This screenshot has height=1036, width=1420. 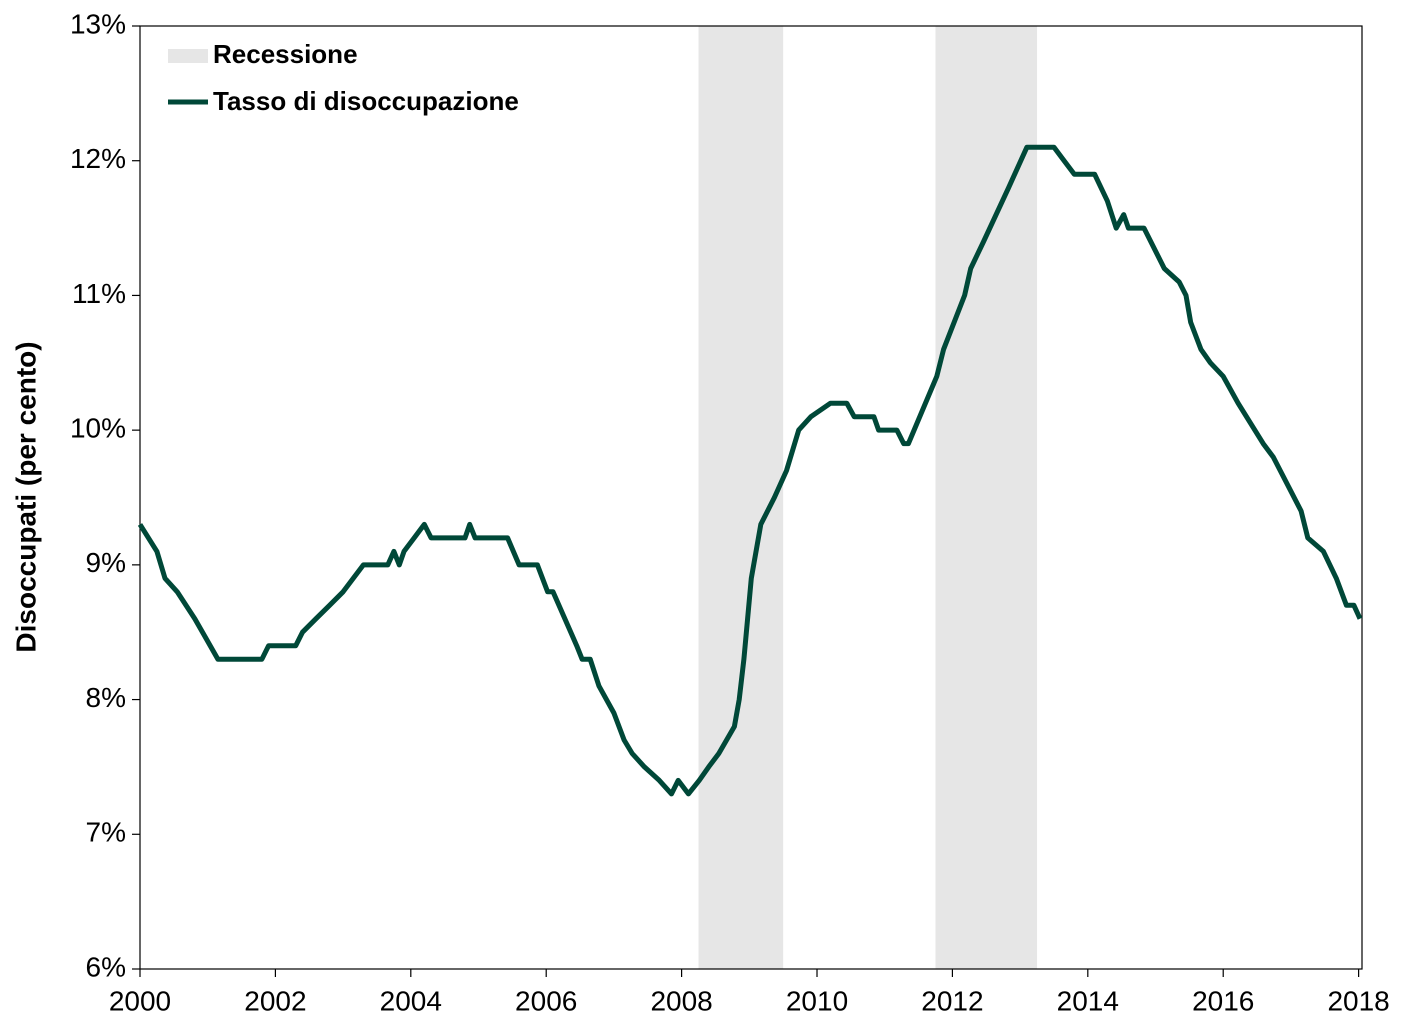 I want to click on legend-label: Tasso di disoccupazione, so click(x=366, y=101).